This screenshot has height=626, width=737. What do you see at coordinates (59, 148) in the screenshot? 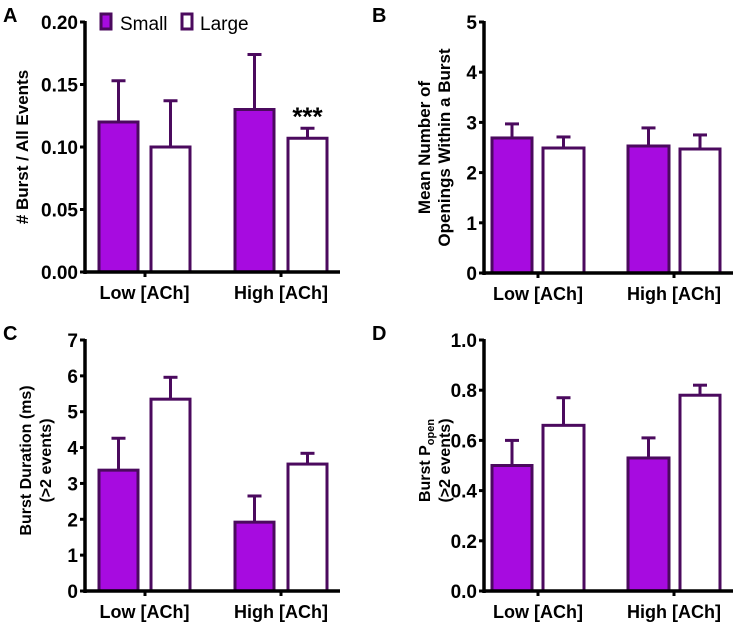
I see `y-tick-label: 0.10` at bounding box center [59, 148].